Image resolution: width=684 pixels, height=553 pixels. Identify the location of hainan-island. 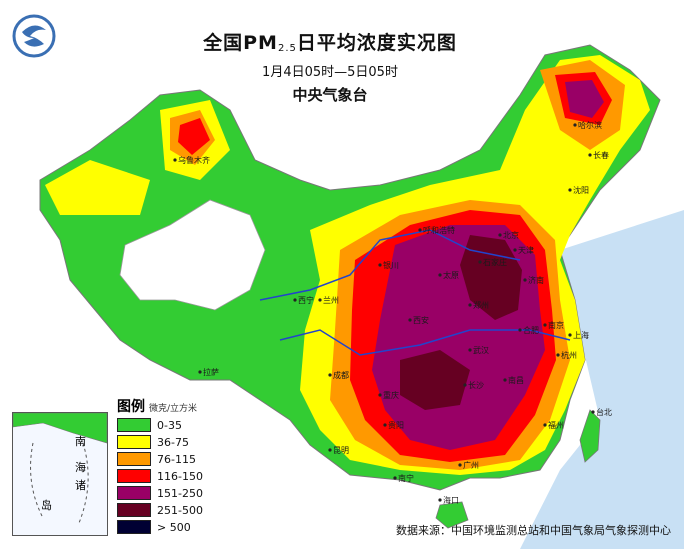
(452, 515).